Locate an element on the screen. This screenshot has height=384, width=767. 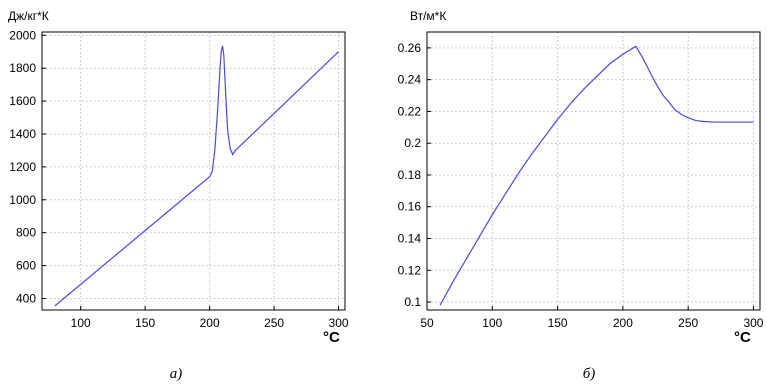
y-tick-label: 0.22 is located at coordinates (410, 111).